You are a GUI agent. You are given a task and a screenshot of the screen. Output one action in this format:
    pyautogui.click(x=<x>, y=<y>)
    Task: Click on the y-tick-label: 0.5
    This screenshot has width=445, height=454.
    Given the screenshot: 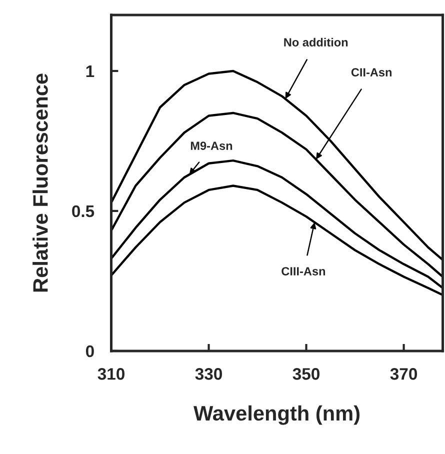 What is the action you would take?
    pyautogui.click(x=83, y=211)
    